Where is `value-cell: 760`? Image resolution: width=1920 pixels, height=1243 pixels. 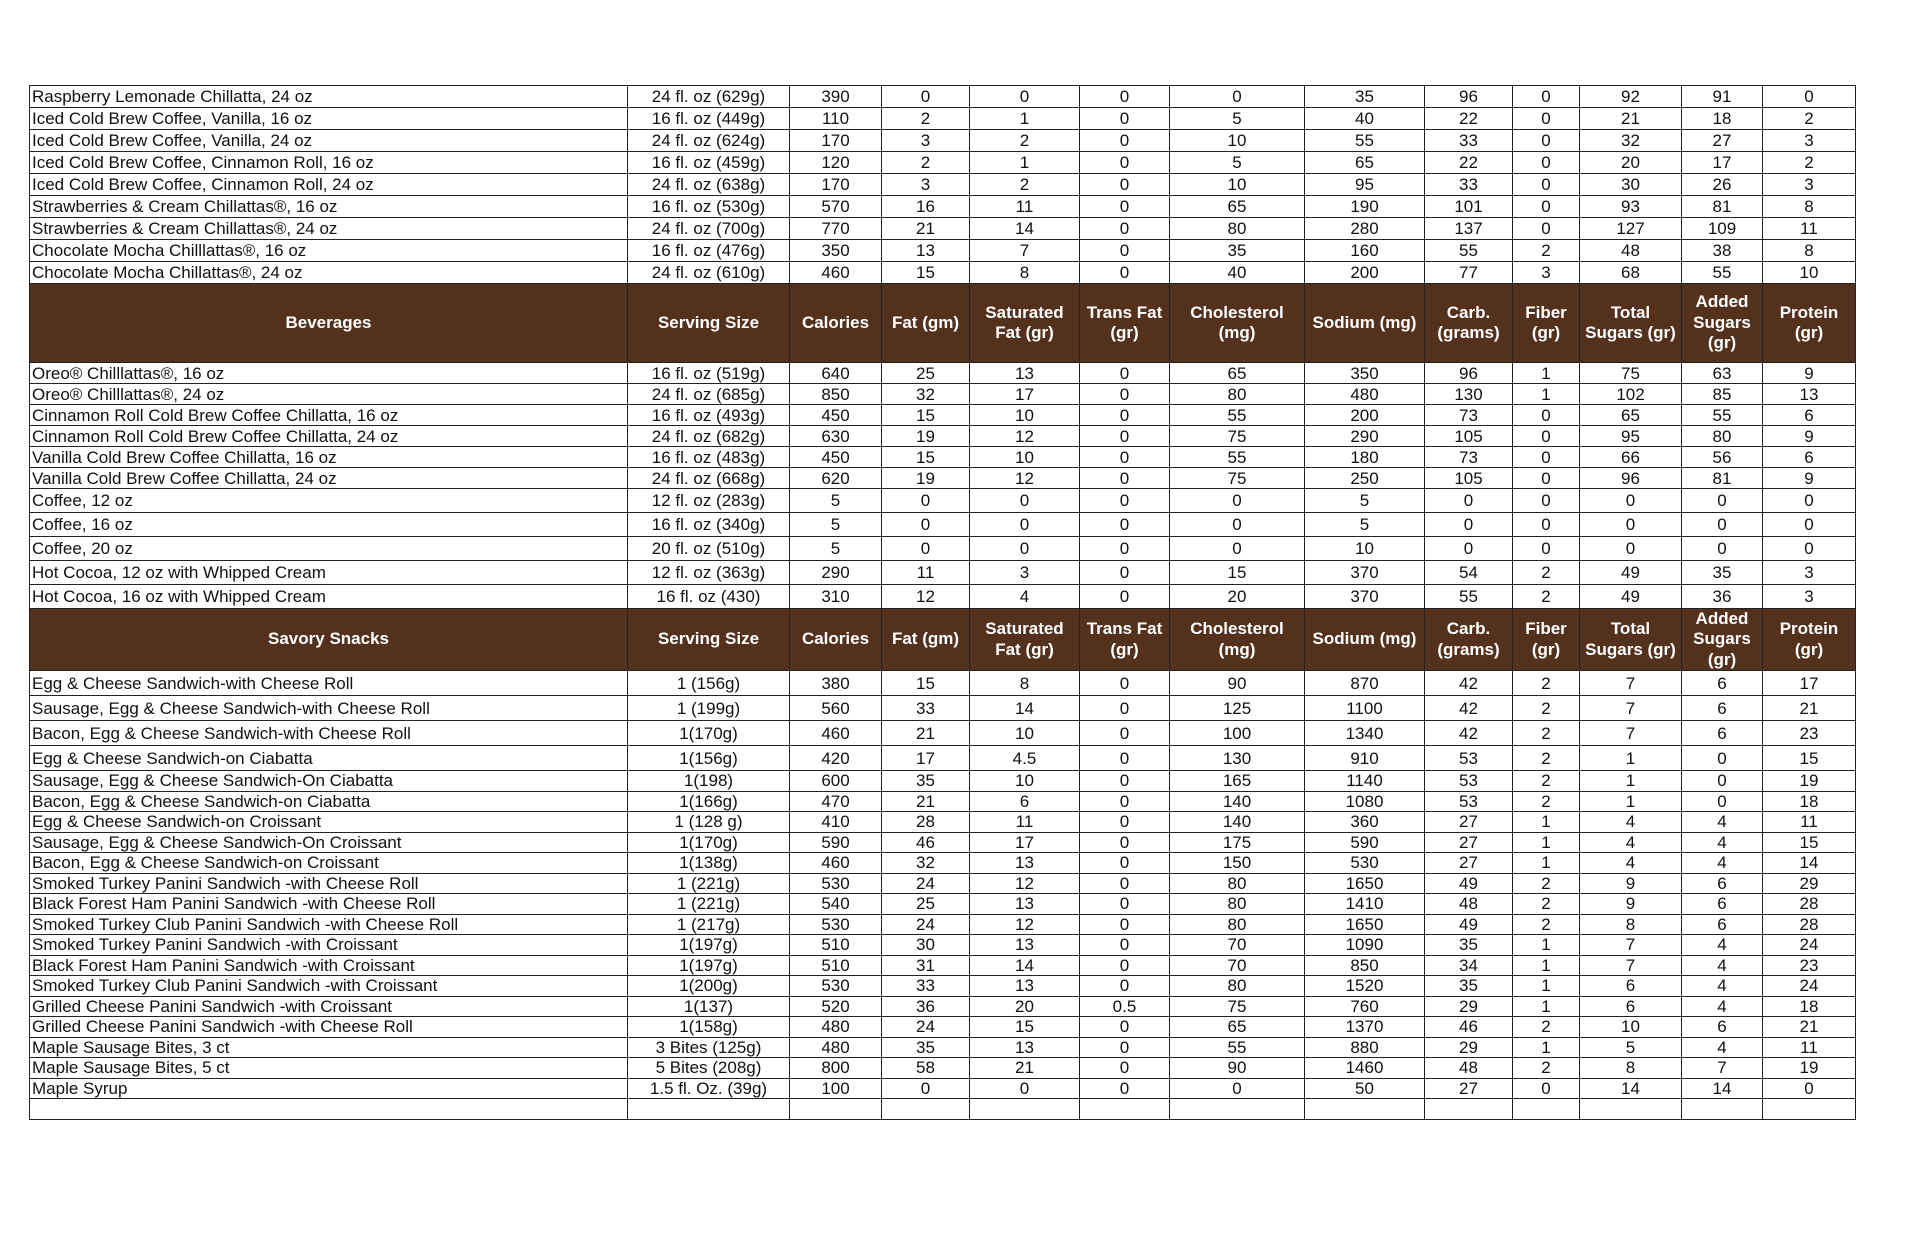
value-cell: 760 is located at coordinates (1364, 1006).